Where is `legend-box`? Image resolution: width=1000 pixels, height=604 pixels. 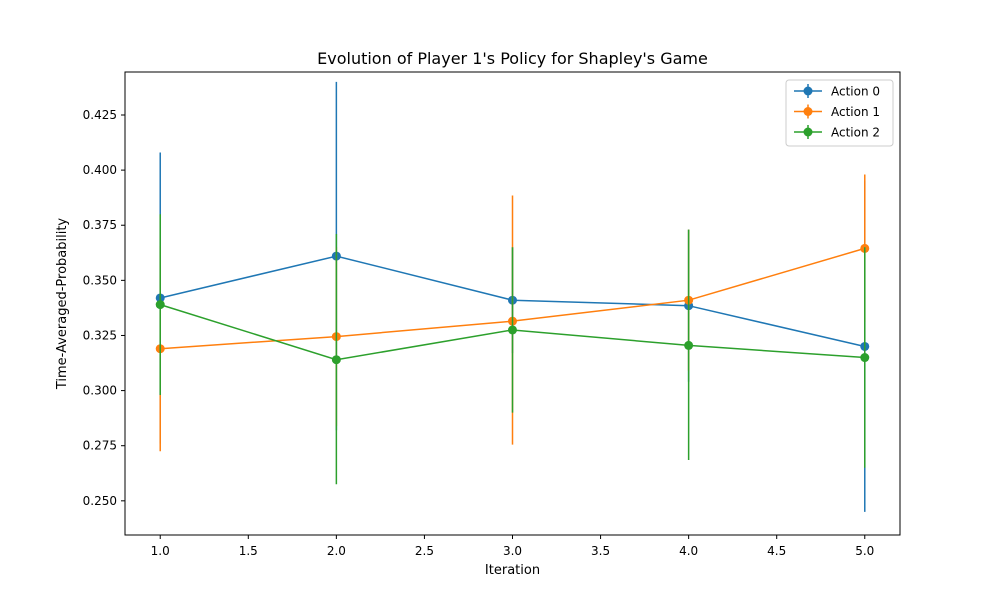
legend-box is located at coordinates (839, 113).